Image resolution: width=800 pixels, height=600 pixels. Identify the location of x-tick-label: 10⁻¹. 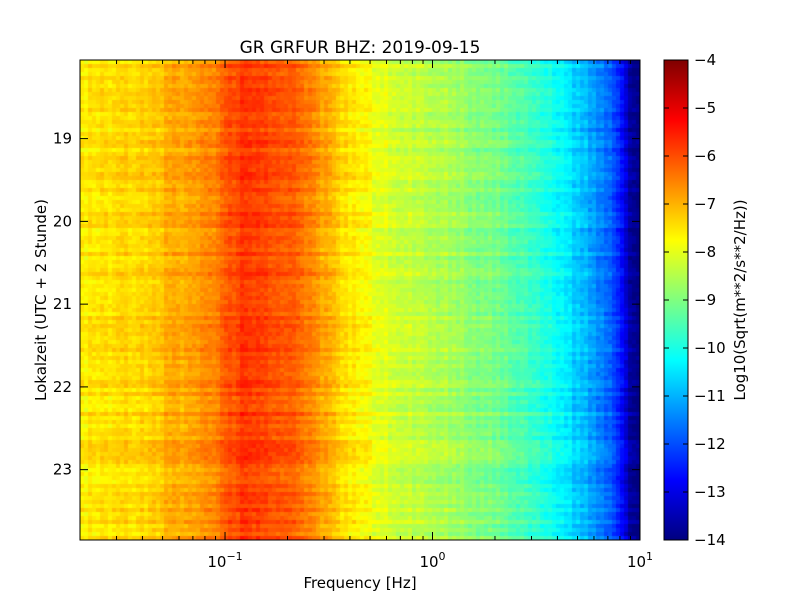
(224, 560).